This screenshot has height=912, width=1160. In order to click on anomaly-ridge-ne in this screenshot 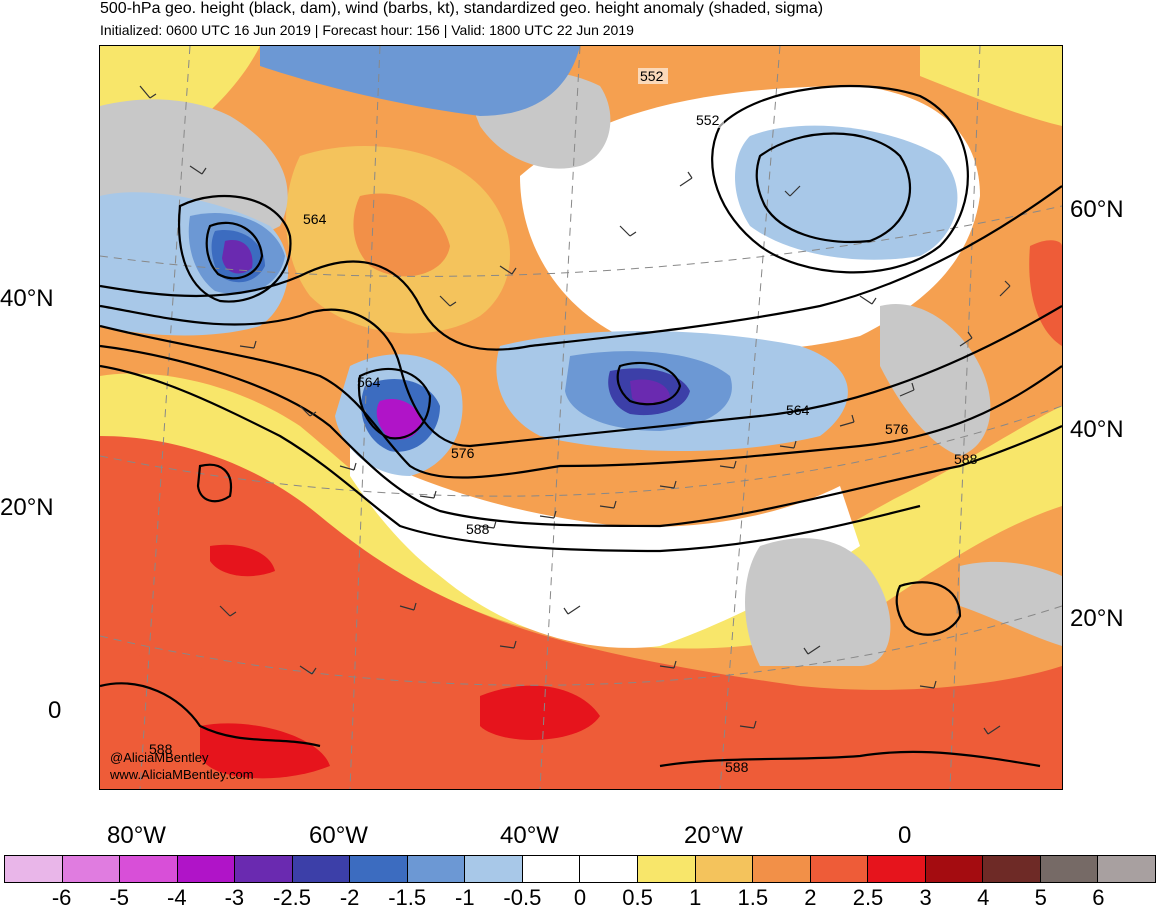, I will do `click(991, 86)`.